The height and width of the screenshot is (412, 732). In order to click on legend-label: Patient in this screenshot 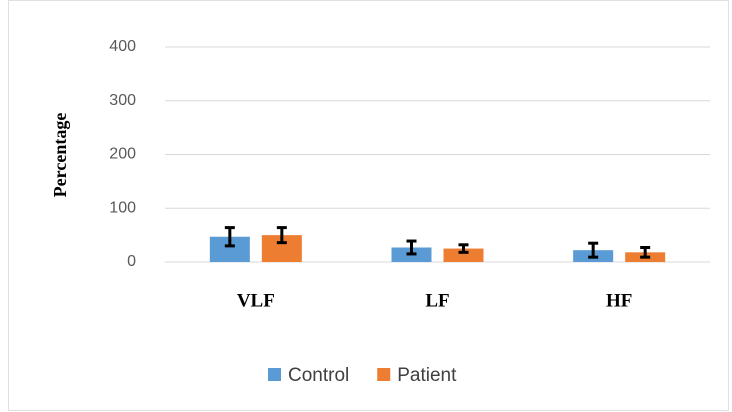, I will do `click(427, 375)`.